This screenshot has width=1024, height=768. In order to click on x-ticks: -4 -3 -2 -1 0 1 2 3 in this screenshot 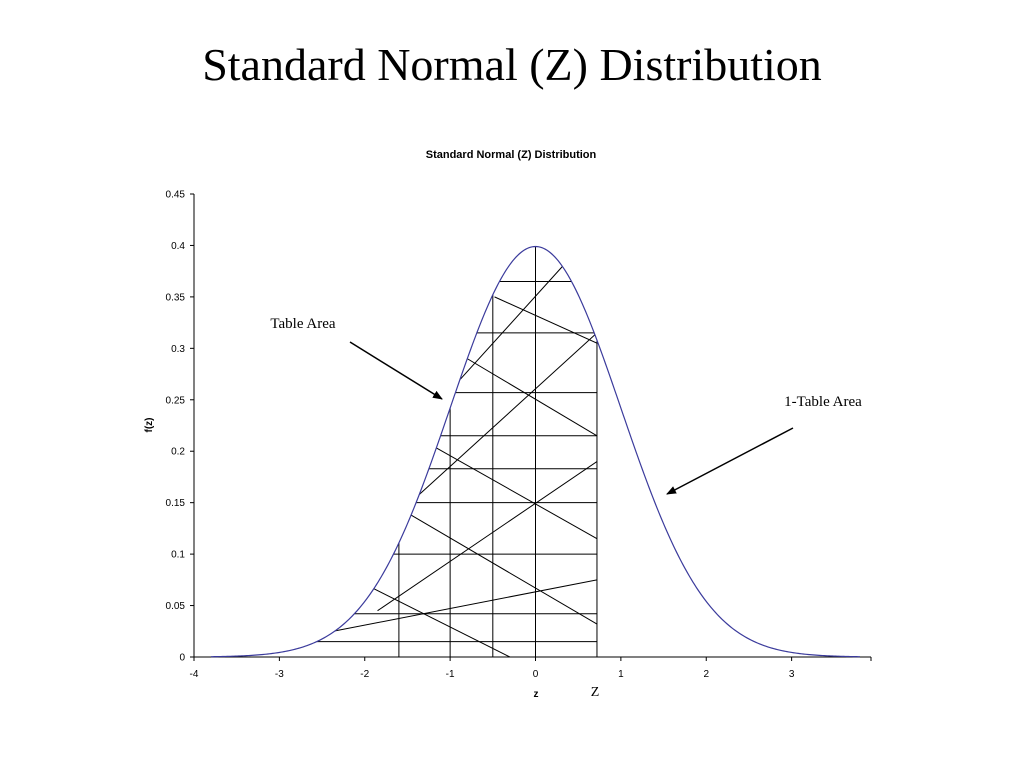, I will do `click(531, 668)`.